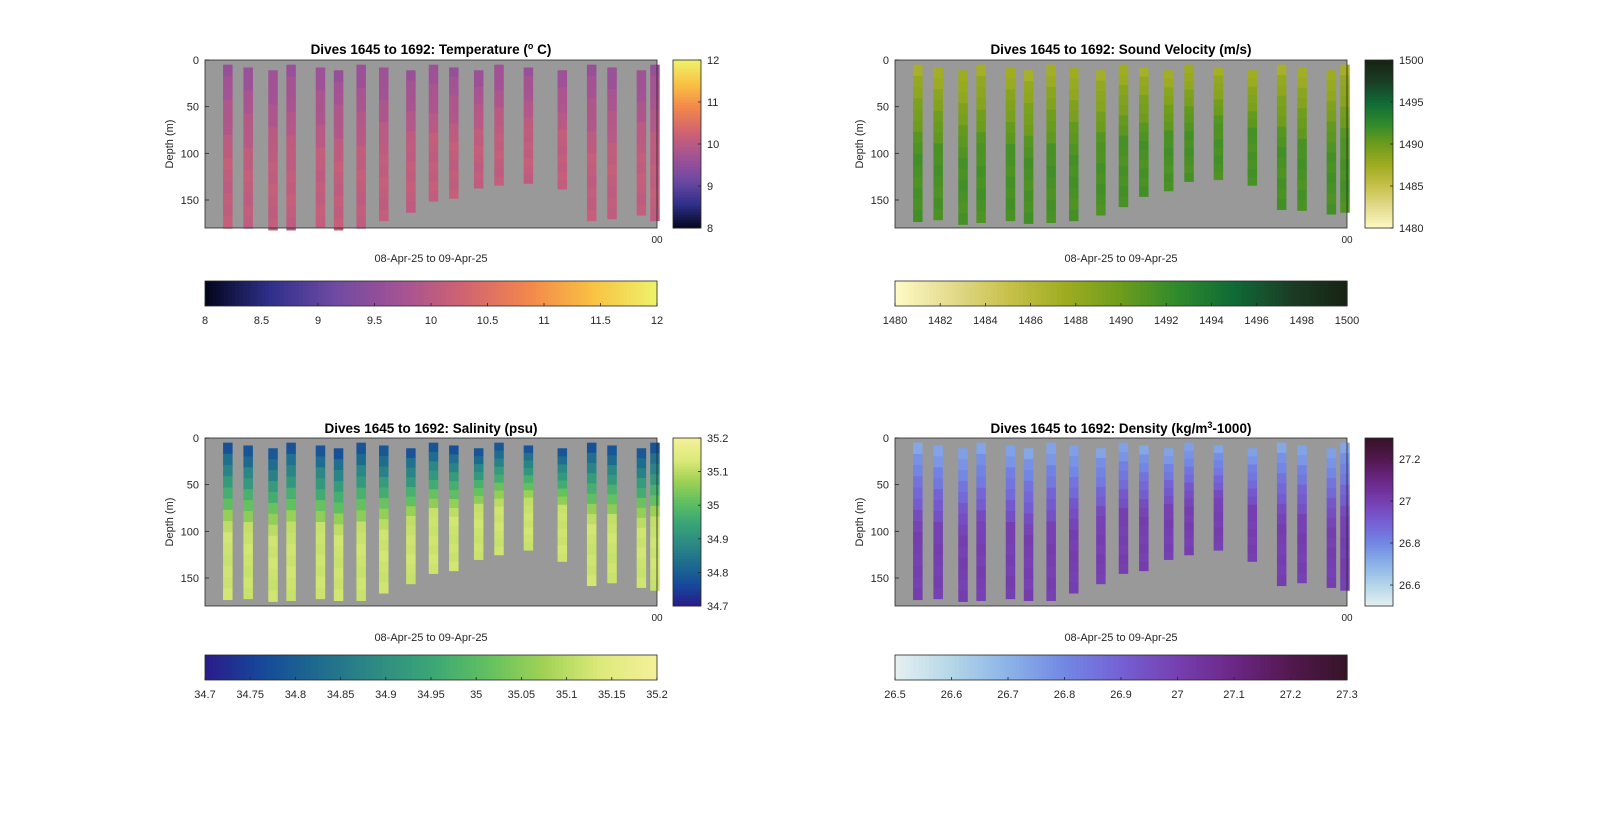 This screenshot has height=815, width=1600. What do you see at coordinates (1411, 145) in the screenshot?
I see `colorbar-tick-label: 1490` at bounding box center [1411, 145].